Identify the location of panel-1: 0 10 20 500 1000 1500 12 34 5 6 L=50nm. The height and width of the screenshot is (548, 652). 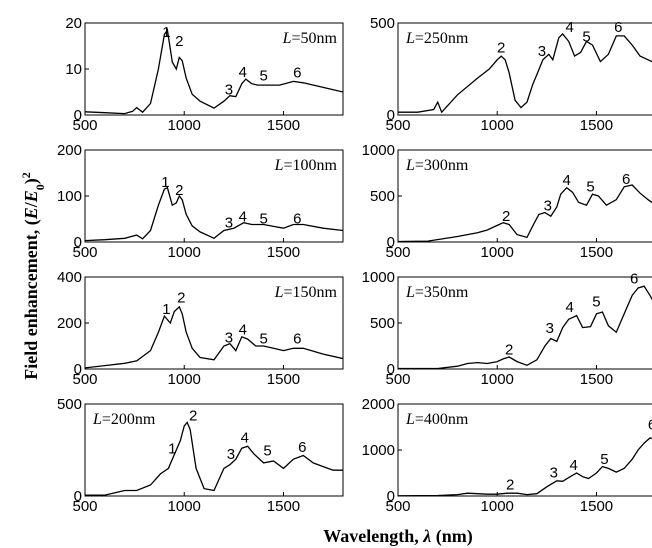
(204, 74).